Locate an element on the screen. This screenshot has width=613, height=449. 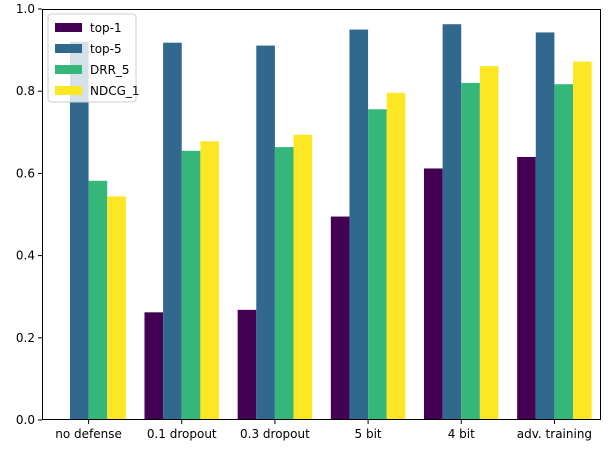
legend-label: top-5 is located at coordinates (106, 49).